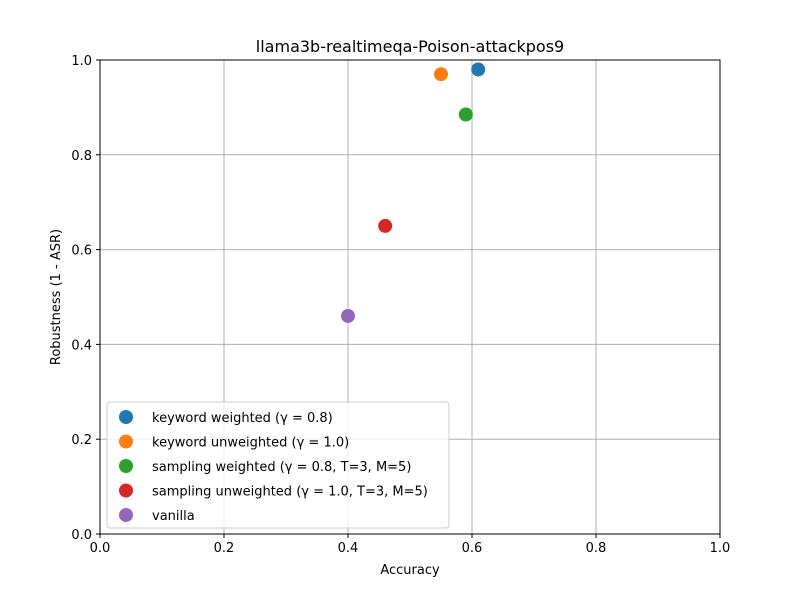 Image resolution: width=800 pixels, height=600 pixels. I want to click on data-points, so click(413, 192).